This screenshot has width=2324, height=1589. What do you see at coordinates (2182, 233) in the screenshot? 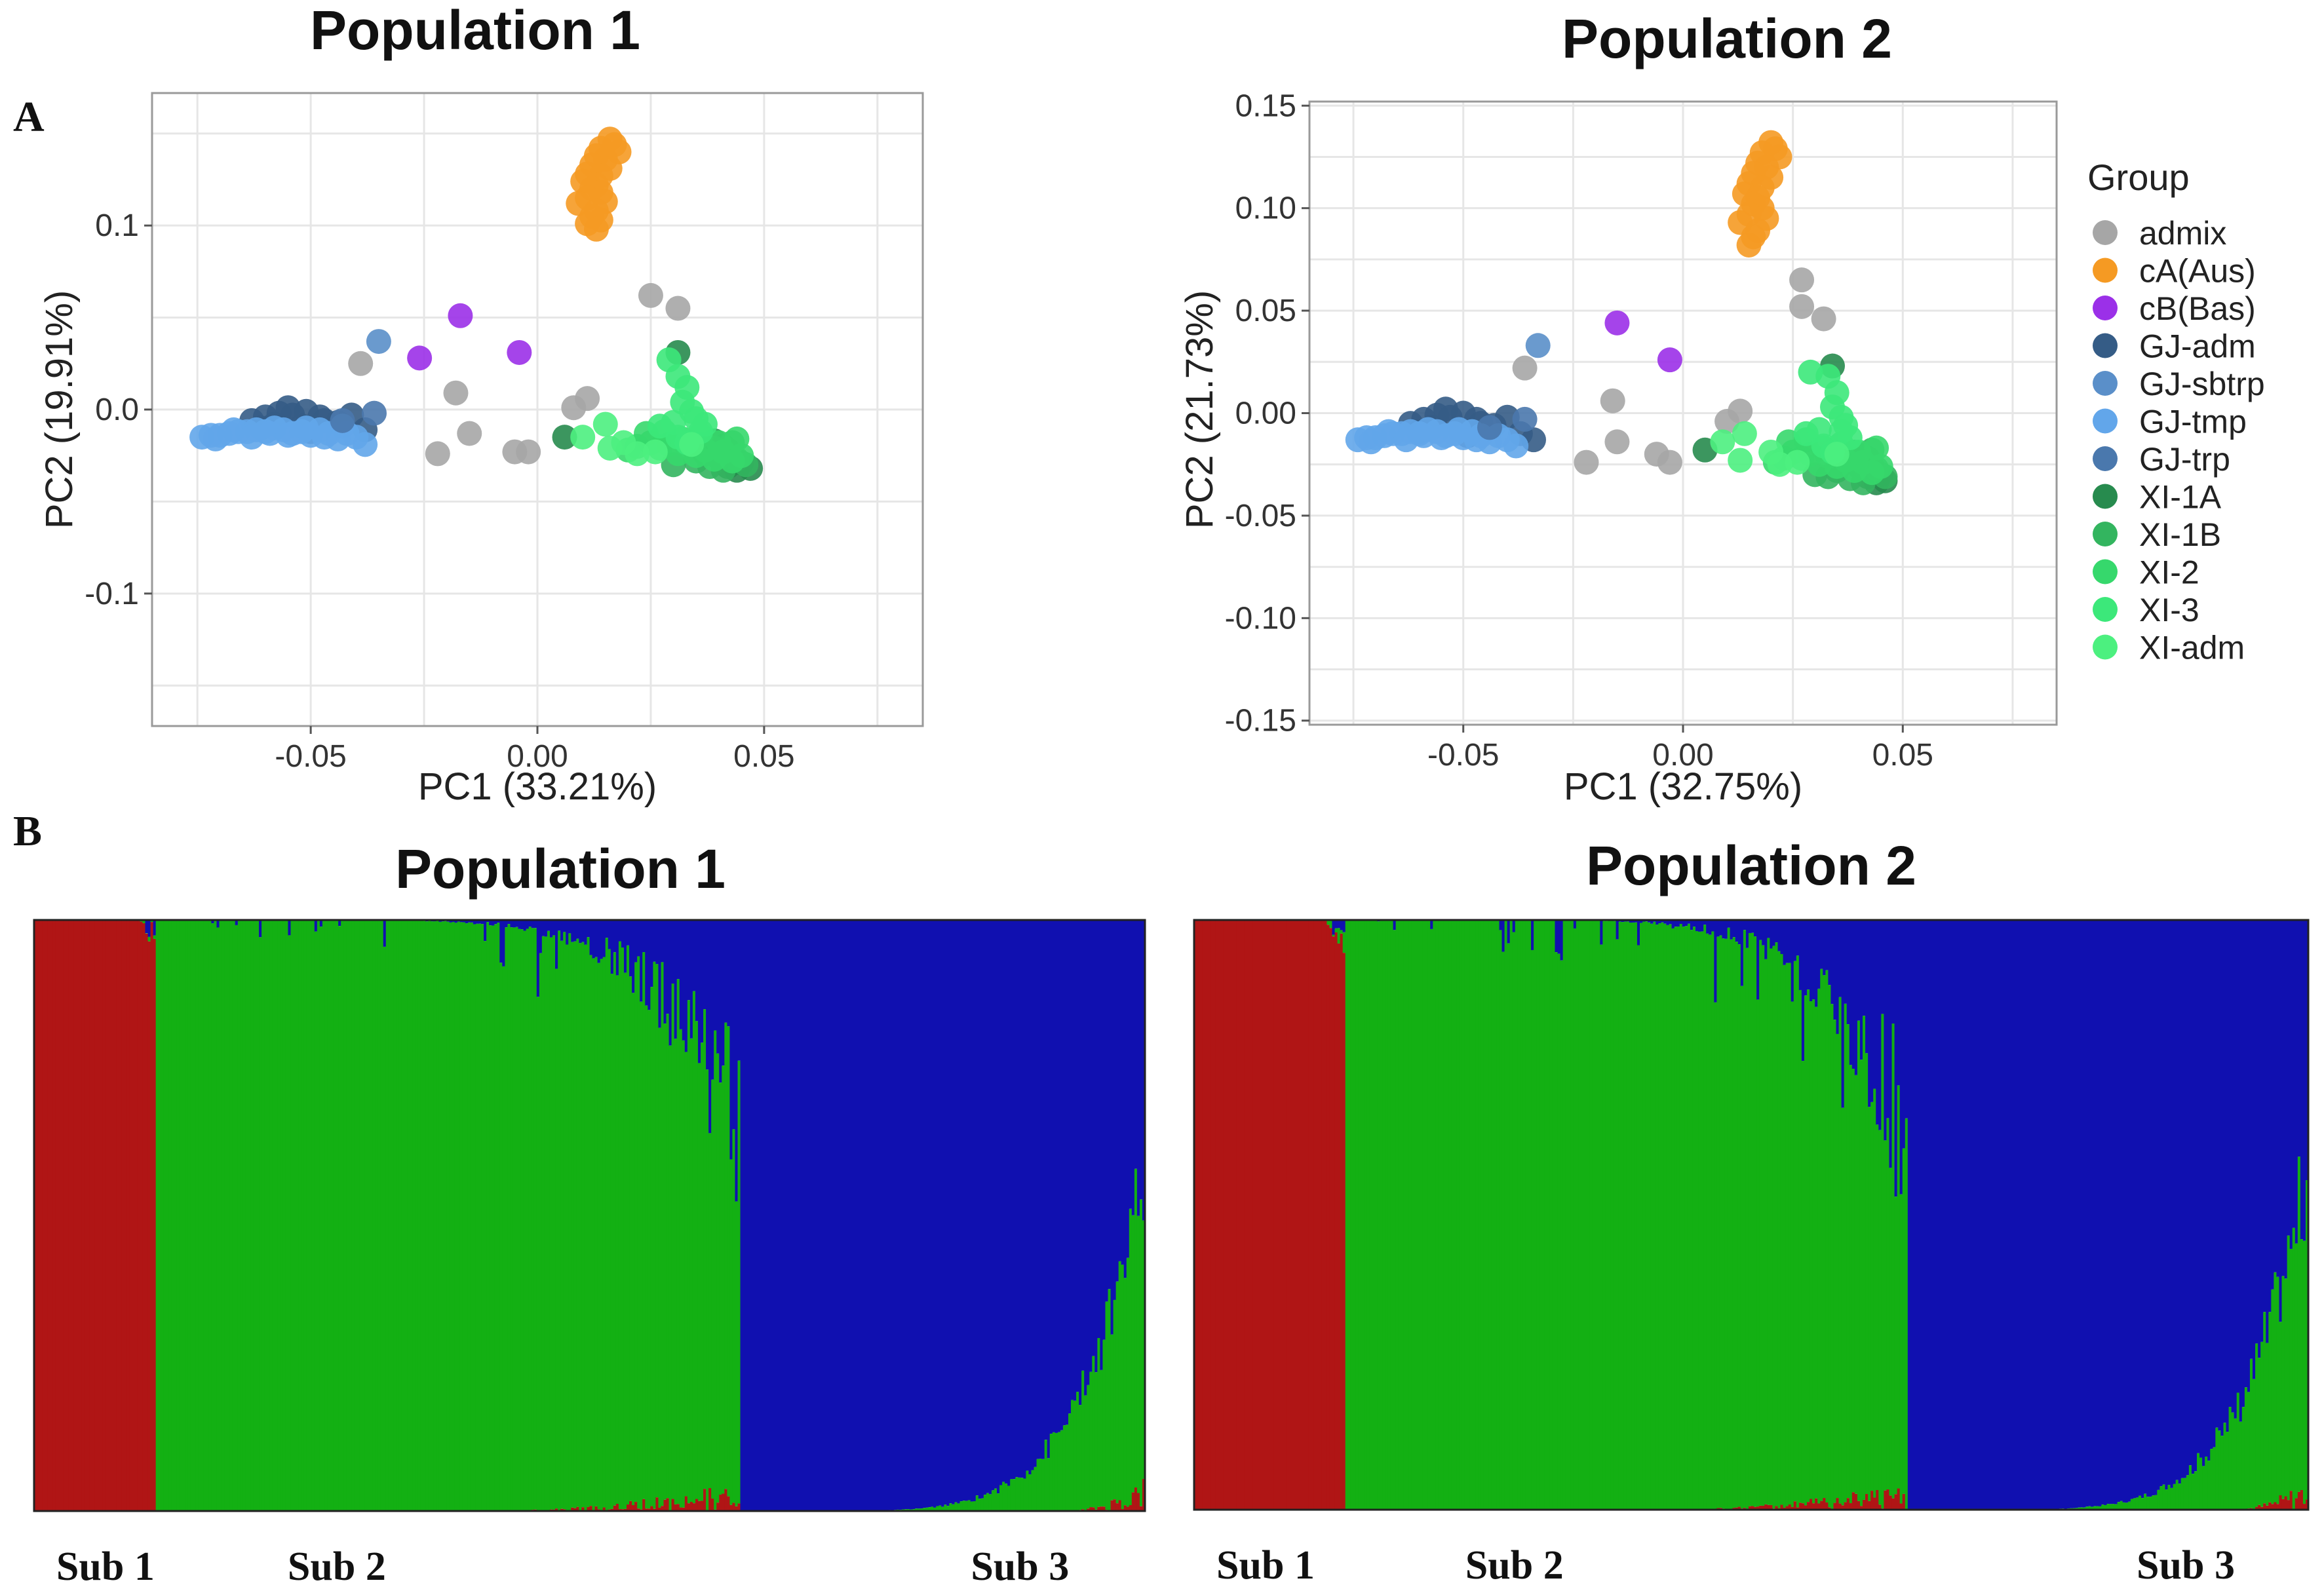
I see `legend-label: admix` at bounding box center [2182, 233].